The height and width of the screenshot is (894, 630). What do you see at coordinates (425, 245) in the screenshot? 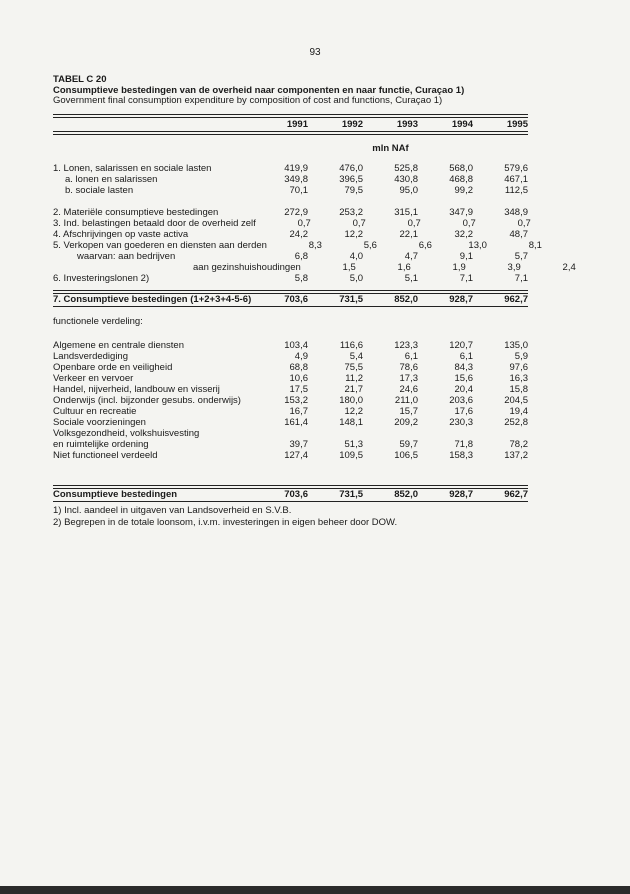
I see `value-cell: 6,6` at bounding box center [425, 245].